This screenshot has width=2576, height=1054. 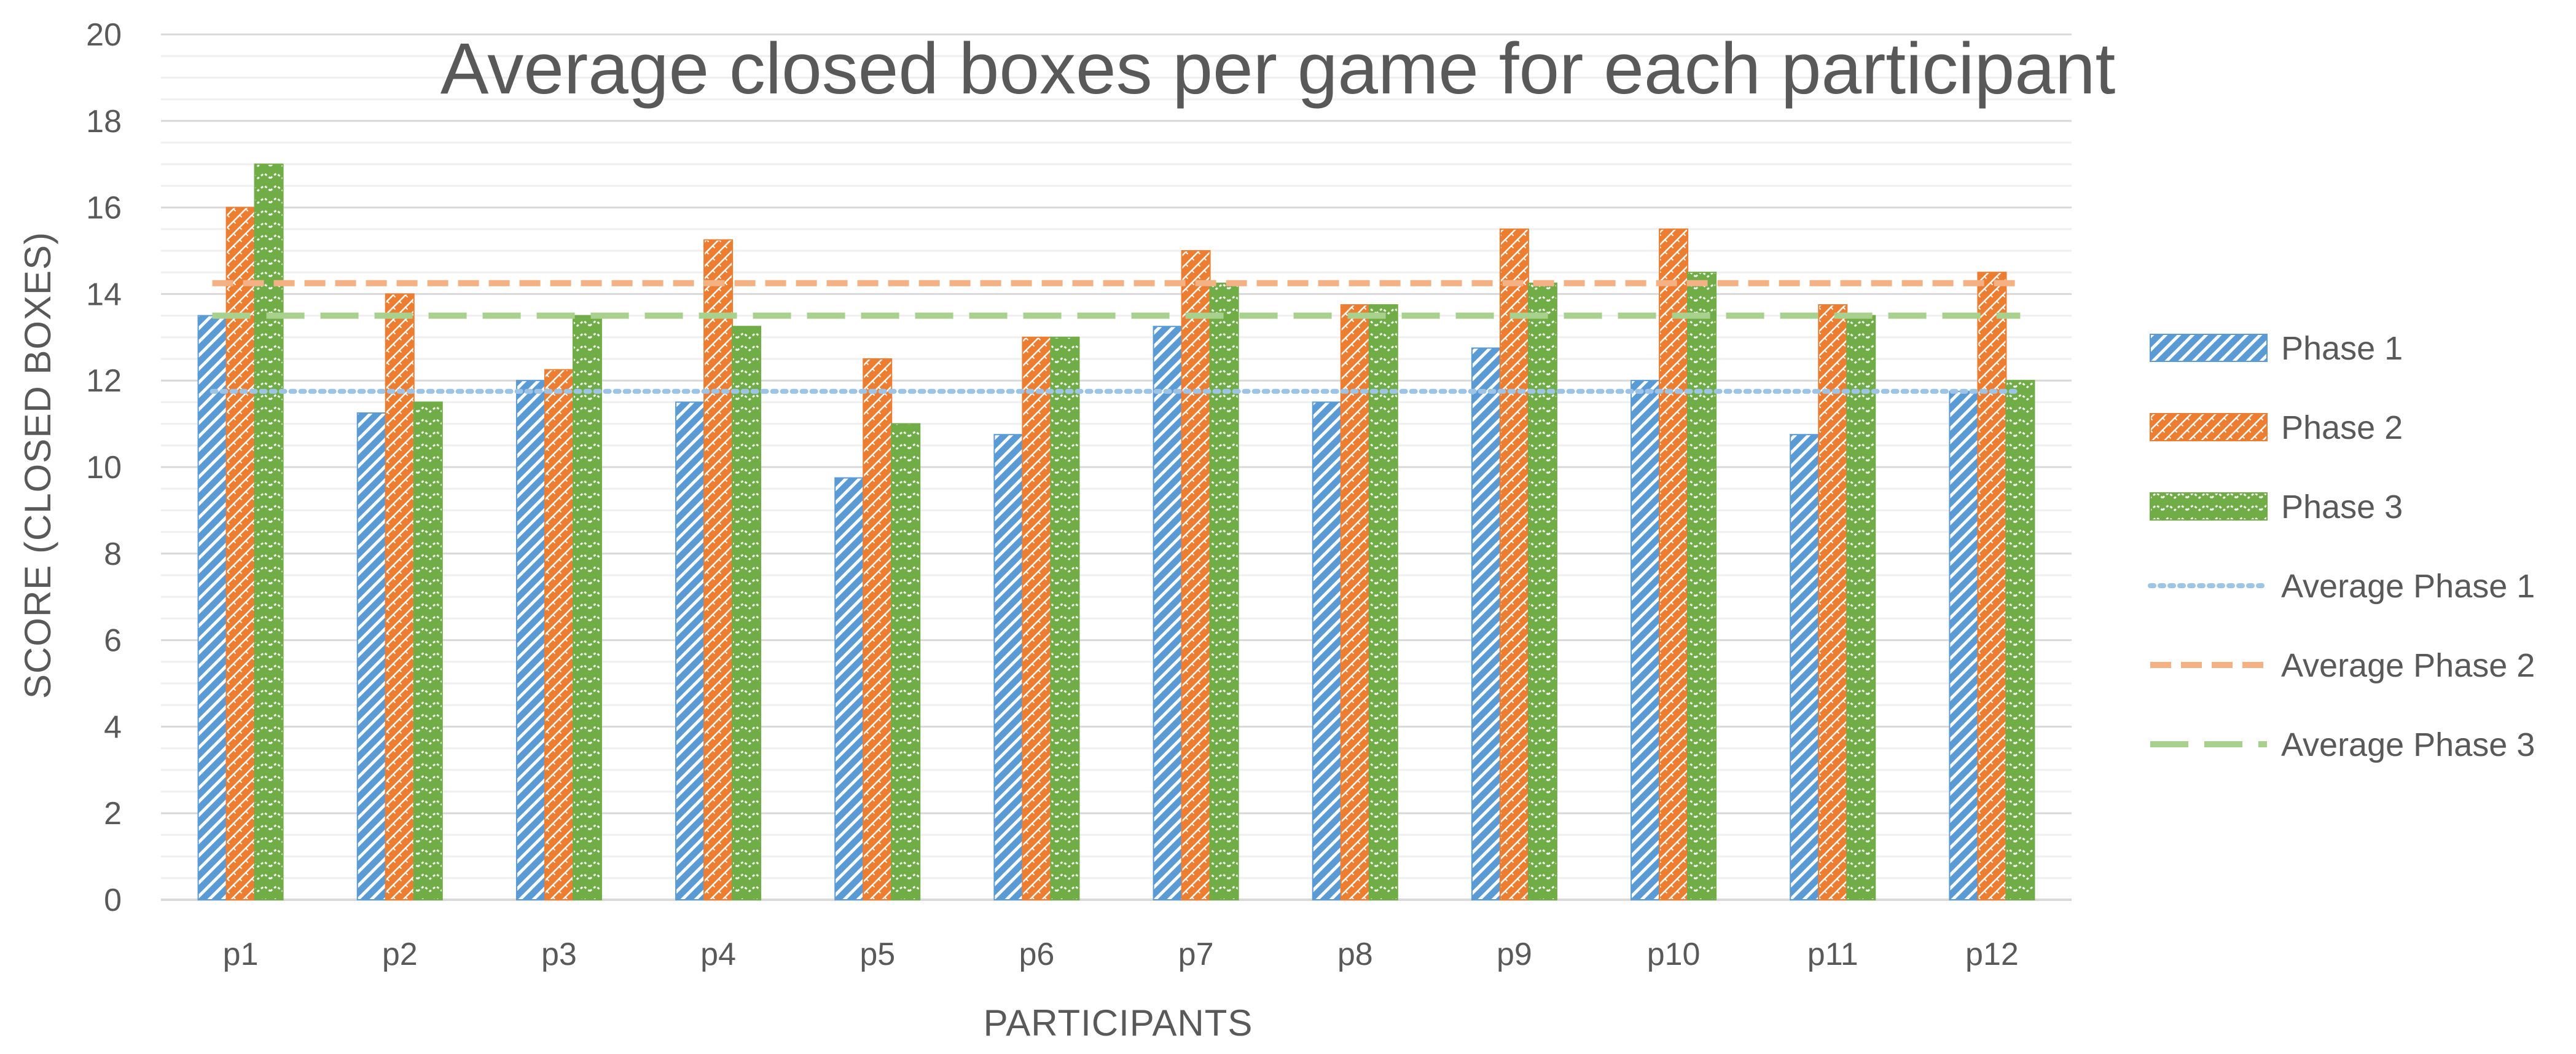 What do you see at coordinates (1832, 955) in the screenshot?
I see `x-tick-label: p11` at bounding box center [1832, 955].